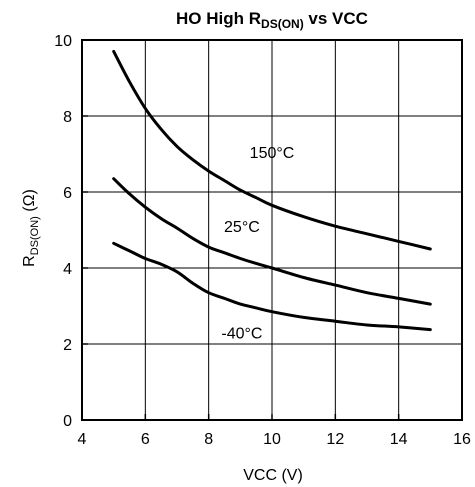 The width and height of the screenshot is (475, 487). What do you see at coordinates (257, 243) in the screenshot?
I see `curve-labels: 150°C 25°C -40°C` at bounding box center [257, 243].